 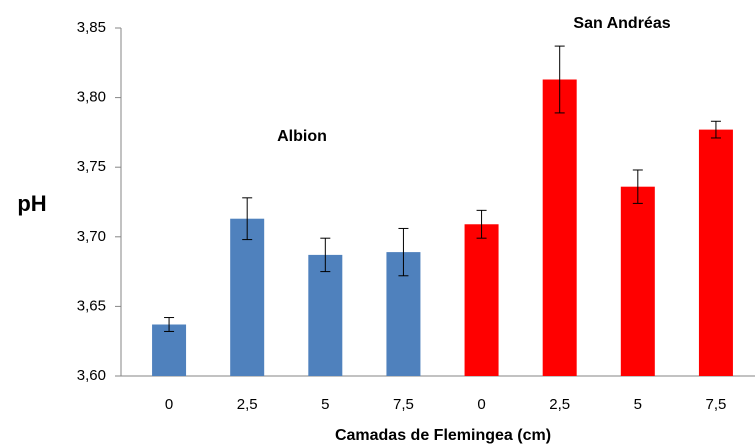 What do you see at coordinates (443, 435) in the screenshot?
I see `x-axis-label: Camadas de Flemingea (cm)` at bounding box center [443, 435].